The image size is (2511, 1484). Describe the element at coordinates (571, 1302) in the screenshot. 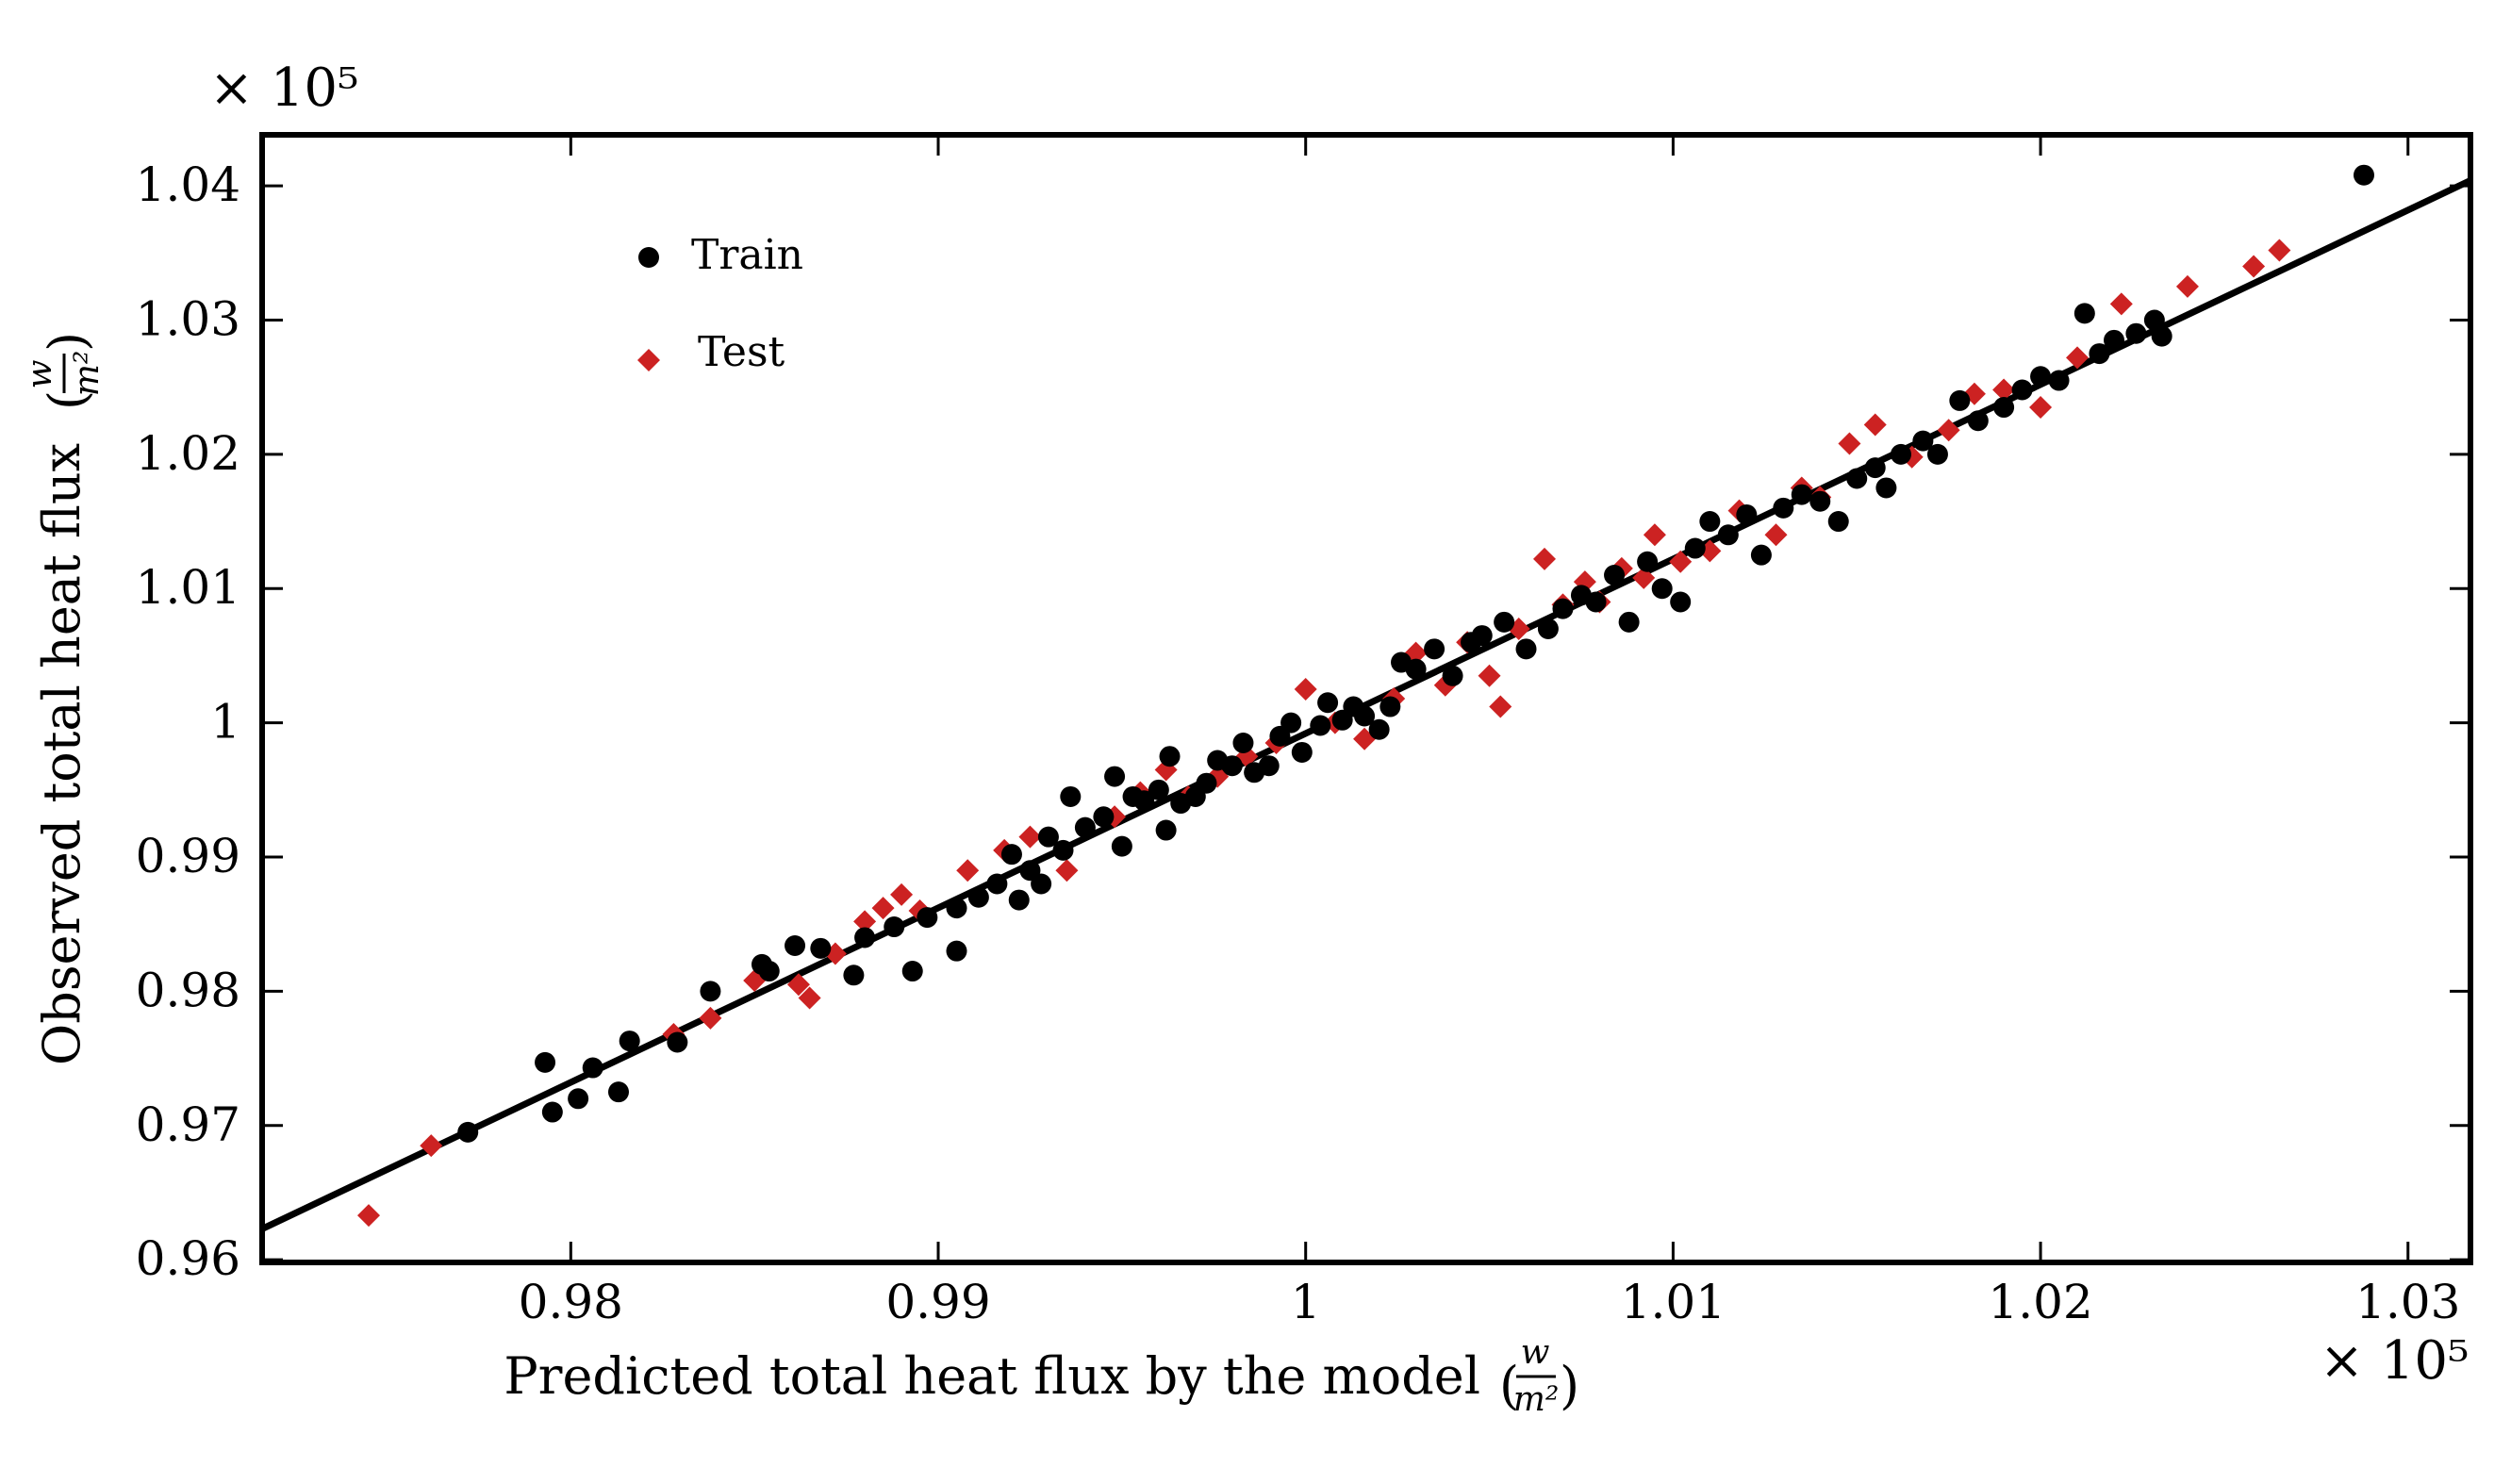

I see `x-tick-label-0: 0.98` at that location.